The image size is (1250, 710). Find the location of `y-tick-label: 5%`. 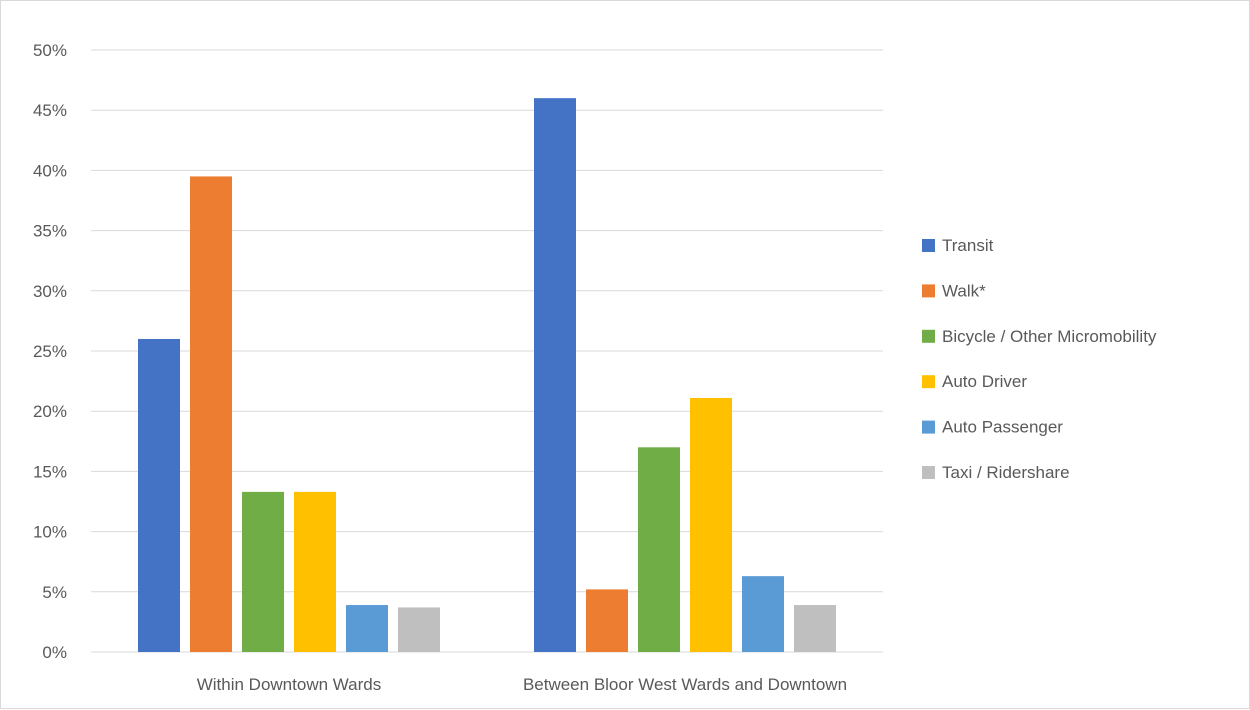

y-tick-label: 5% is located at coordinates (54, 592).